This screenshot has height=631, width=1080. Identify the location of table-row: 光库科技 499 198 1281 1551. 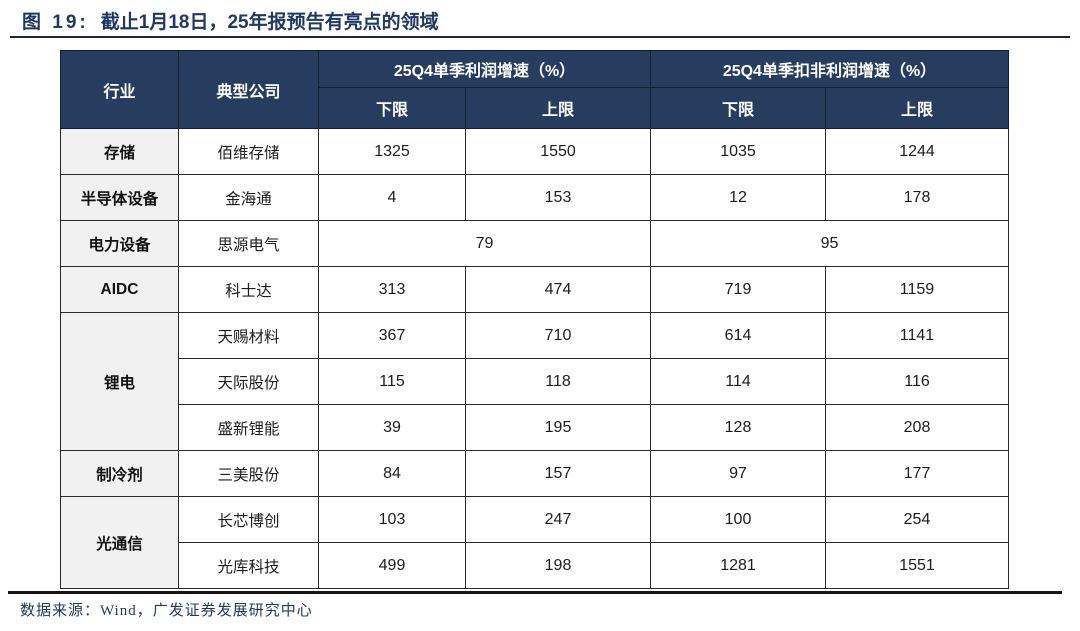
(535, 565).